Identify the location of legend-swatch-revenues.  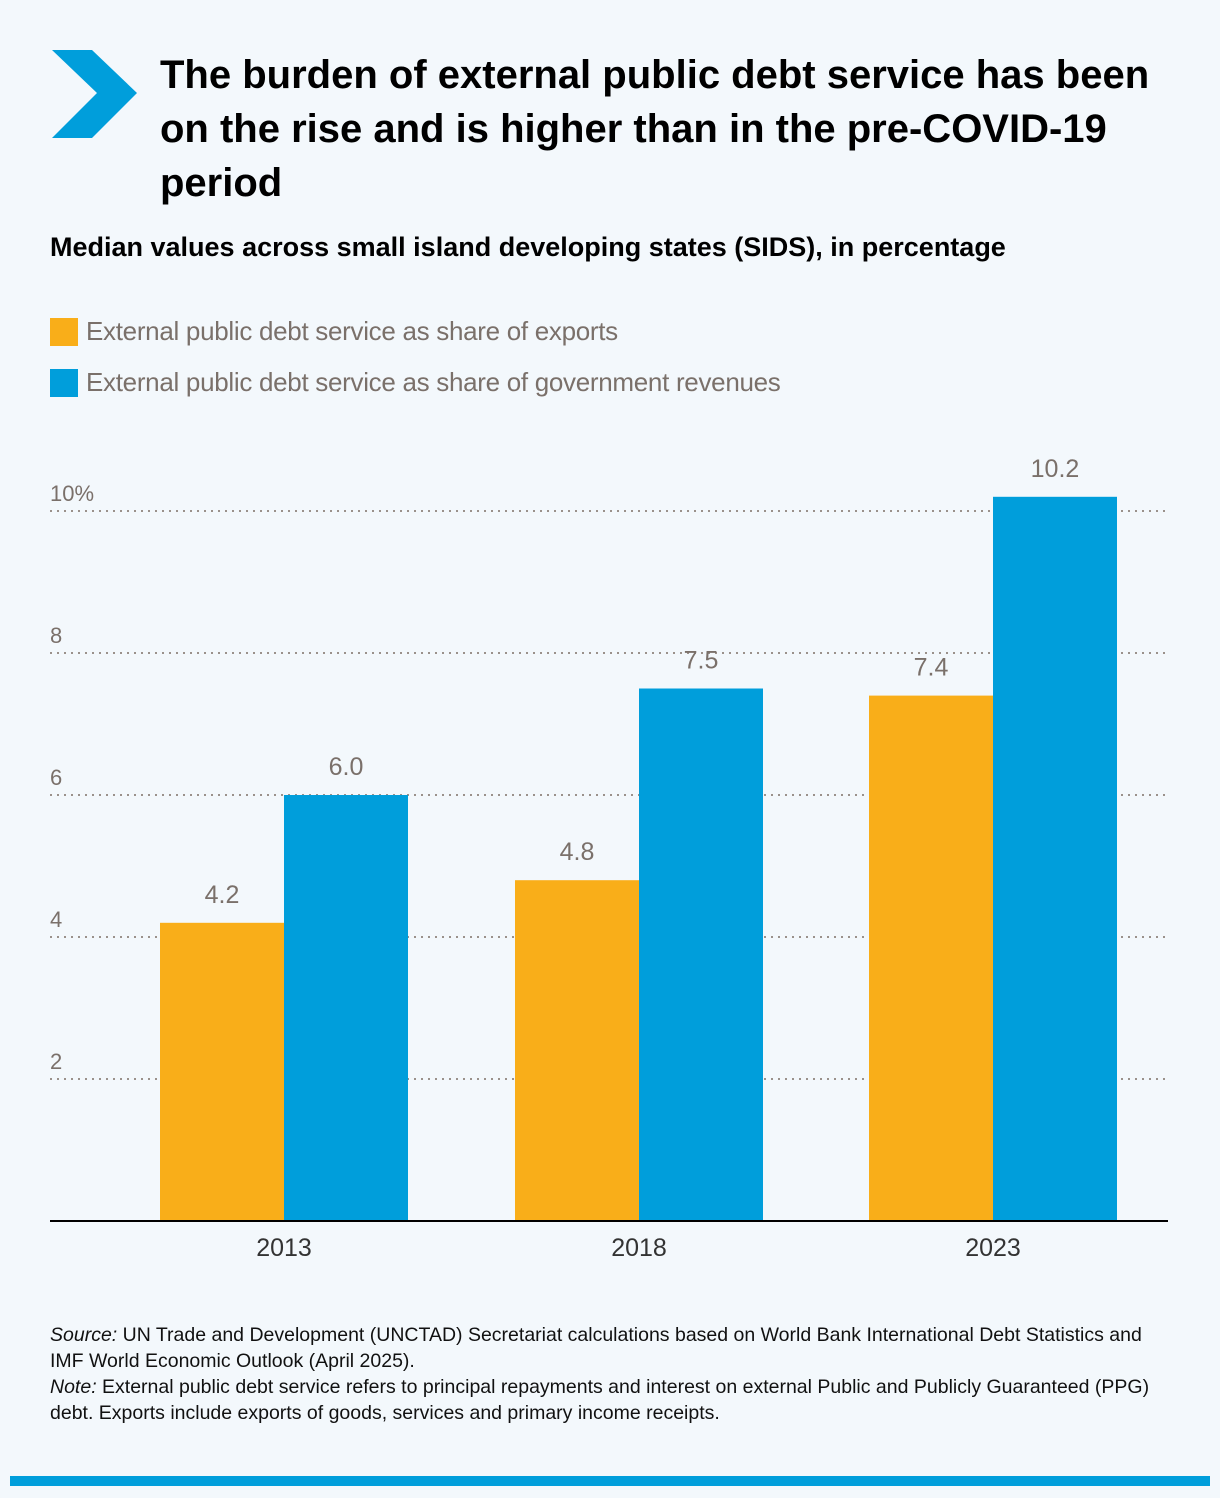
(64, 382).